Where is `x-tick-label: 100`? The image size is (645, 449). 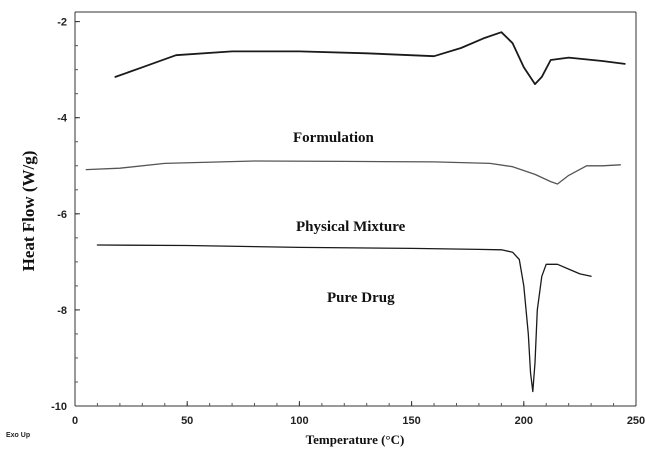
x-tick-label: 100 is located at coordinates (299, 421).